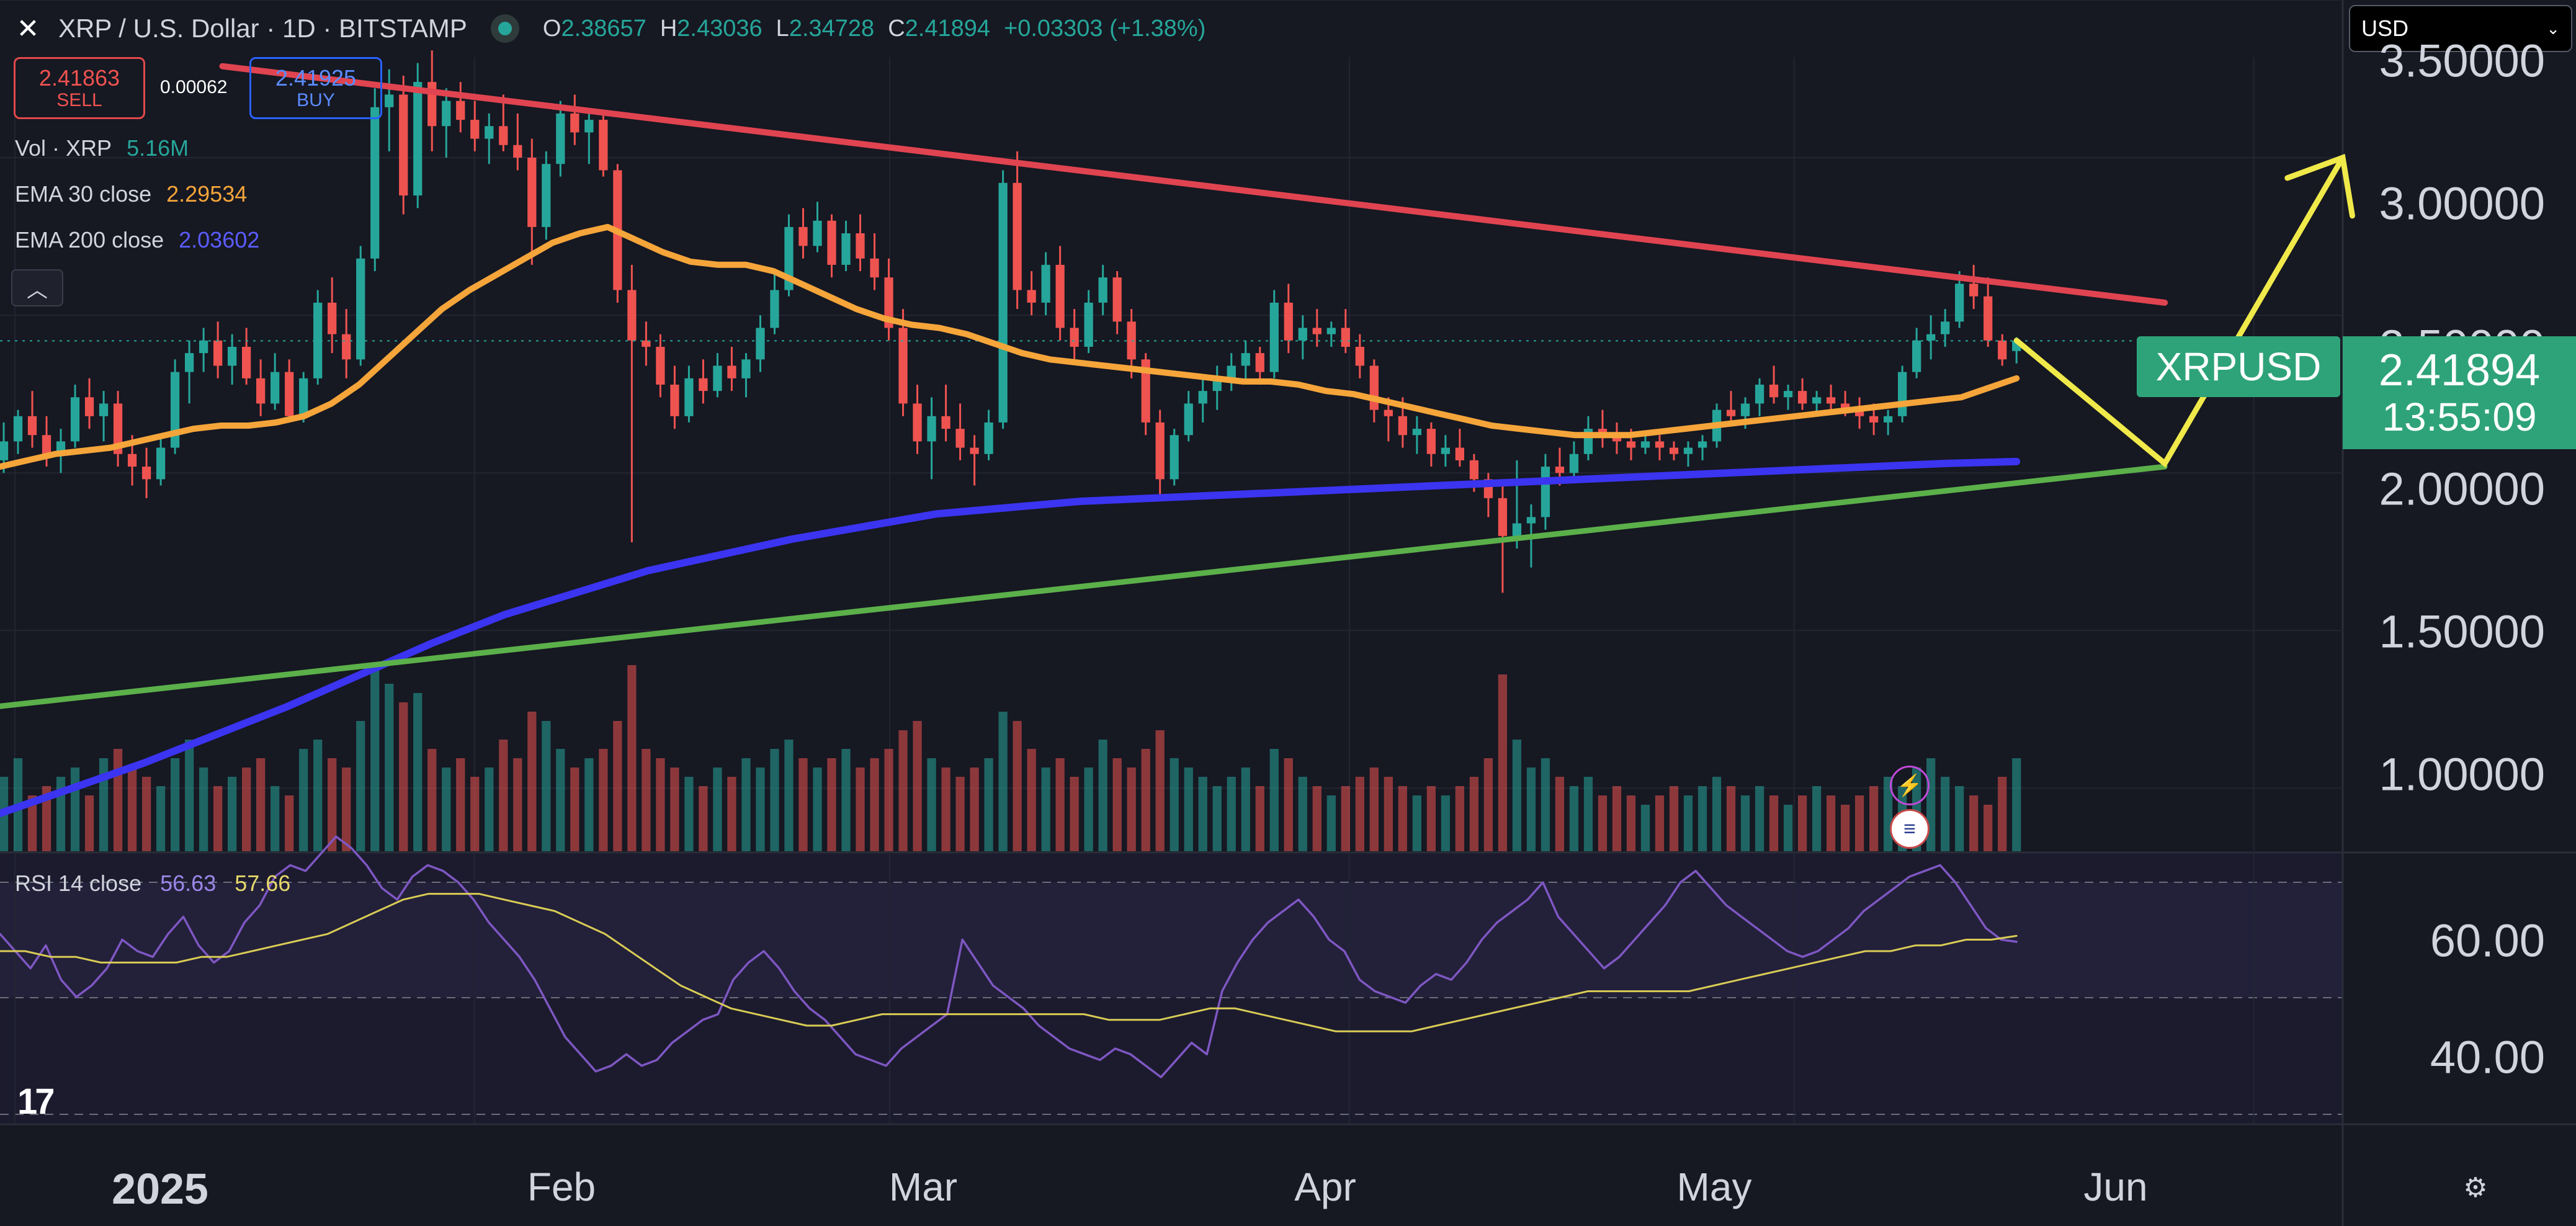 The image size is (2576, 1226). I want to click on time-axis-label: 2025, so click(160, 1189).